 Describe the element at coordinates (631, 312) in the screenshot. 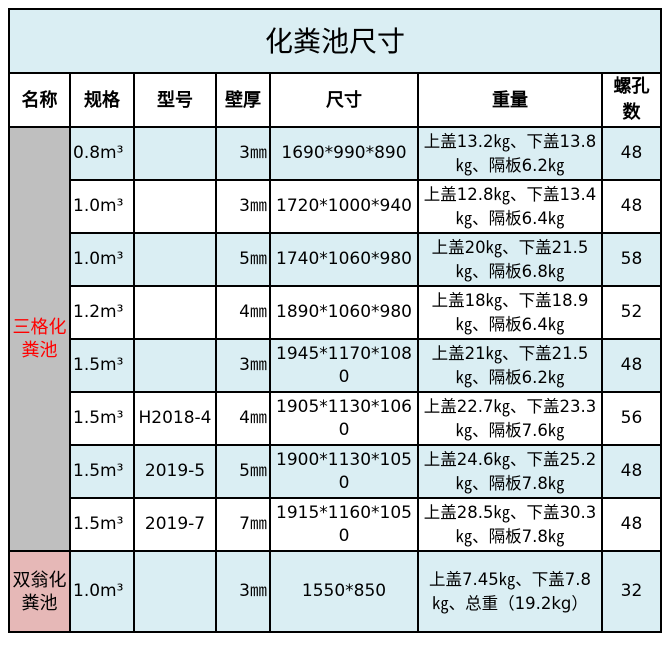

I see `holes-cell: 52` at that location.